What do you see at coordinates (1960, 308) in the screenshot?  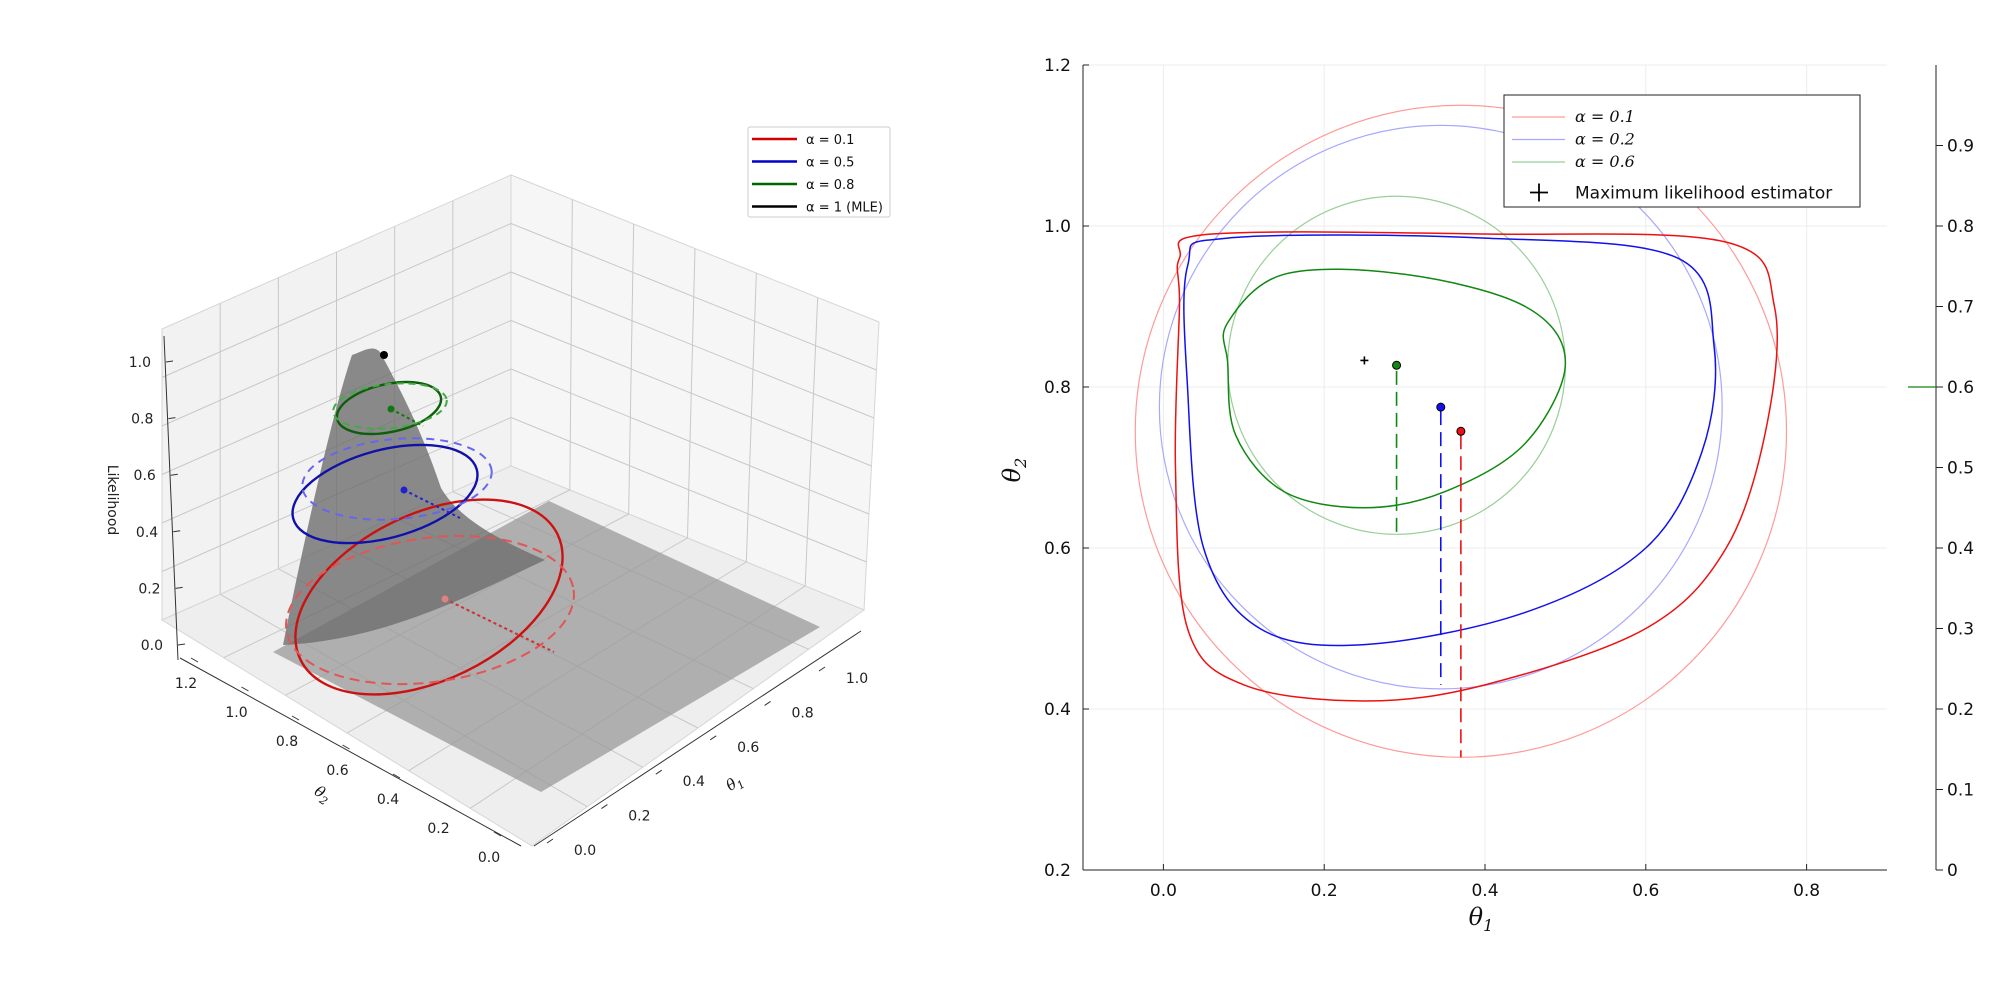 I see `right-tick-label: 0.7` at bounding box center [1960, 308].